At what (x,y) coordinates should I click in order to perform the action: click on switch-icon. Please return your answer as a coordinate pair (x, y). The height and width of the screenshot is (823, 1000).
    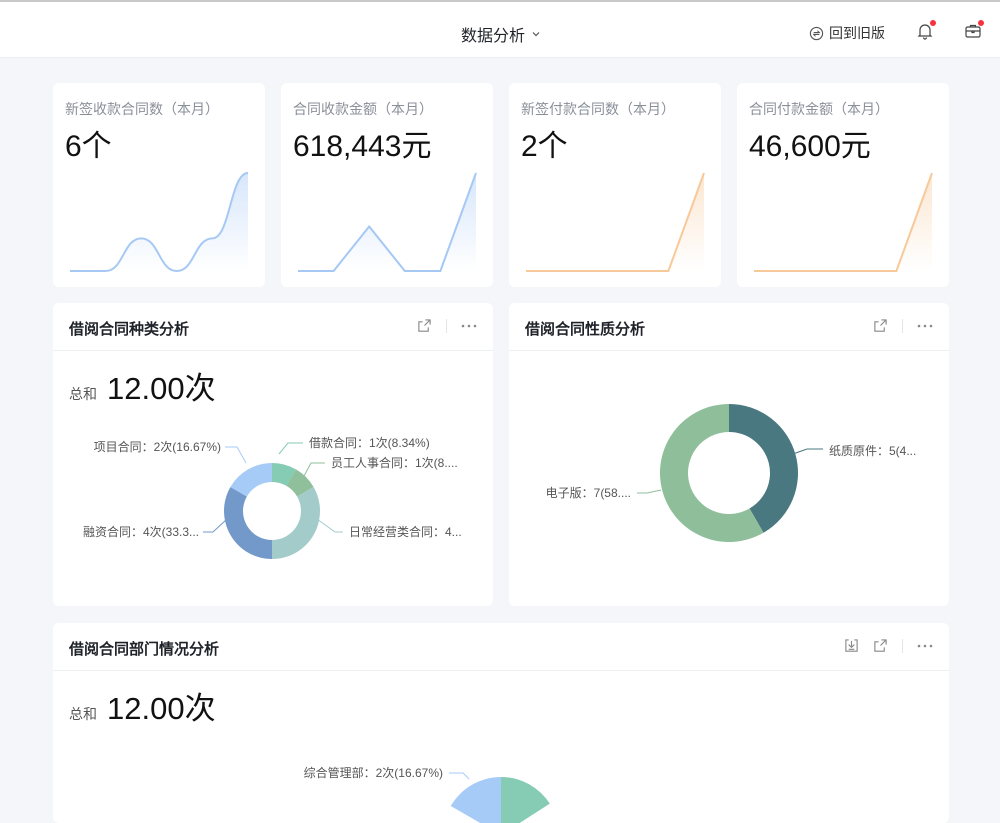
    Looking at the image, I should click on (816, 33).